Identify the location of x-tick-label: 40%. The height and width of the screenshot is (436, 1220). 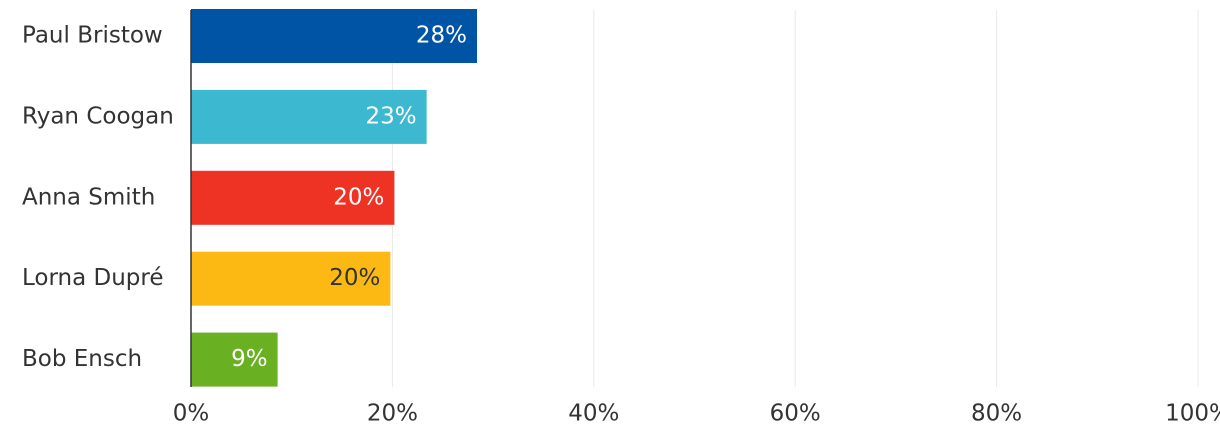
(593, 414).